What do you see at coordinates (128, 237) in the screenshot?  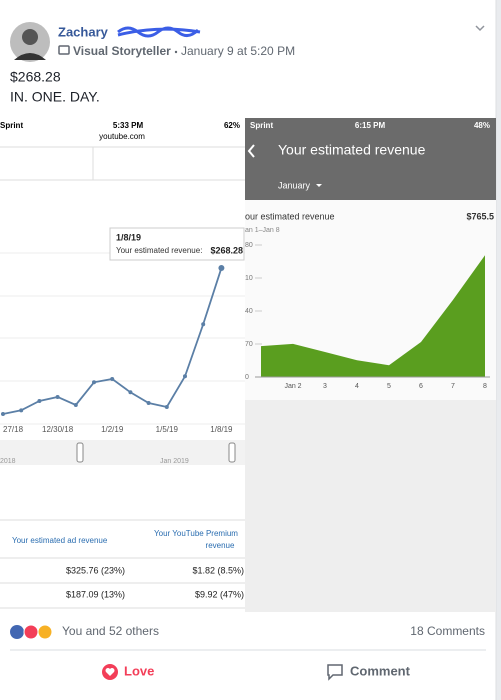 I see `tooltip-title: 1/8/19` at bounding box center [128, 237].